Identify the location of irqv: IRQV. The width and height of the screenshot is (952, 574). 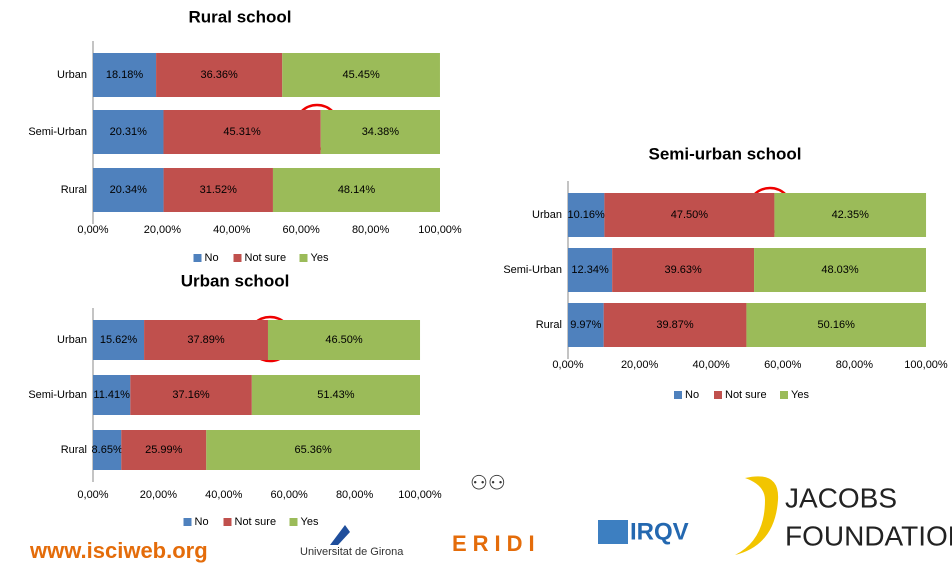
(659, 531).